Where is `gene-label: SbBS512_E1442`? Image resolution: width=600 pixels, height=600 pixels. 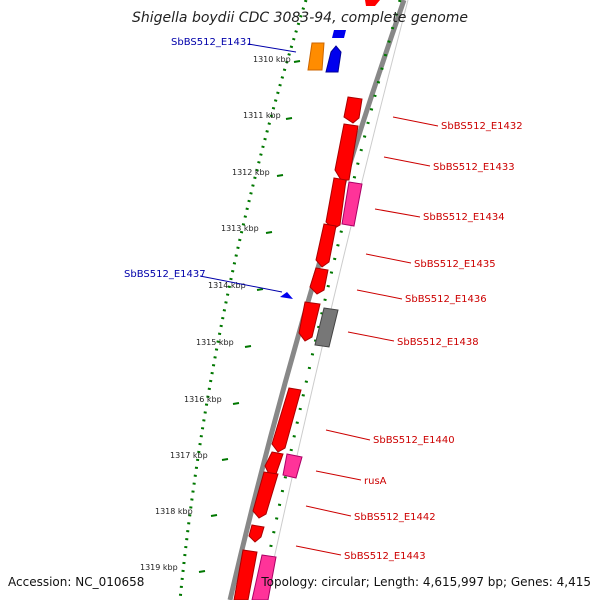 gene-label: SbBS512_E1442 is located at coordinates (395, 517).